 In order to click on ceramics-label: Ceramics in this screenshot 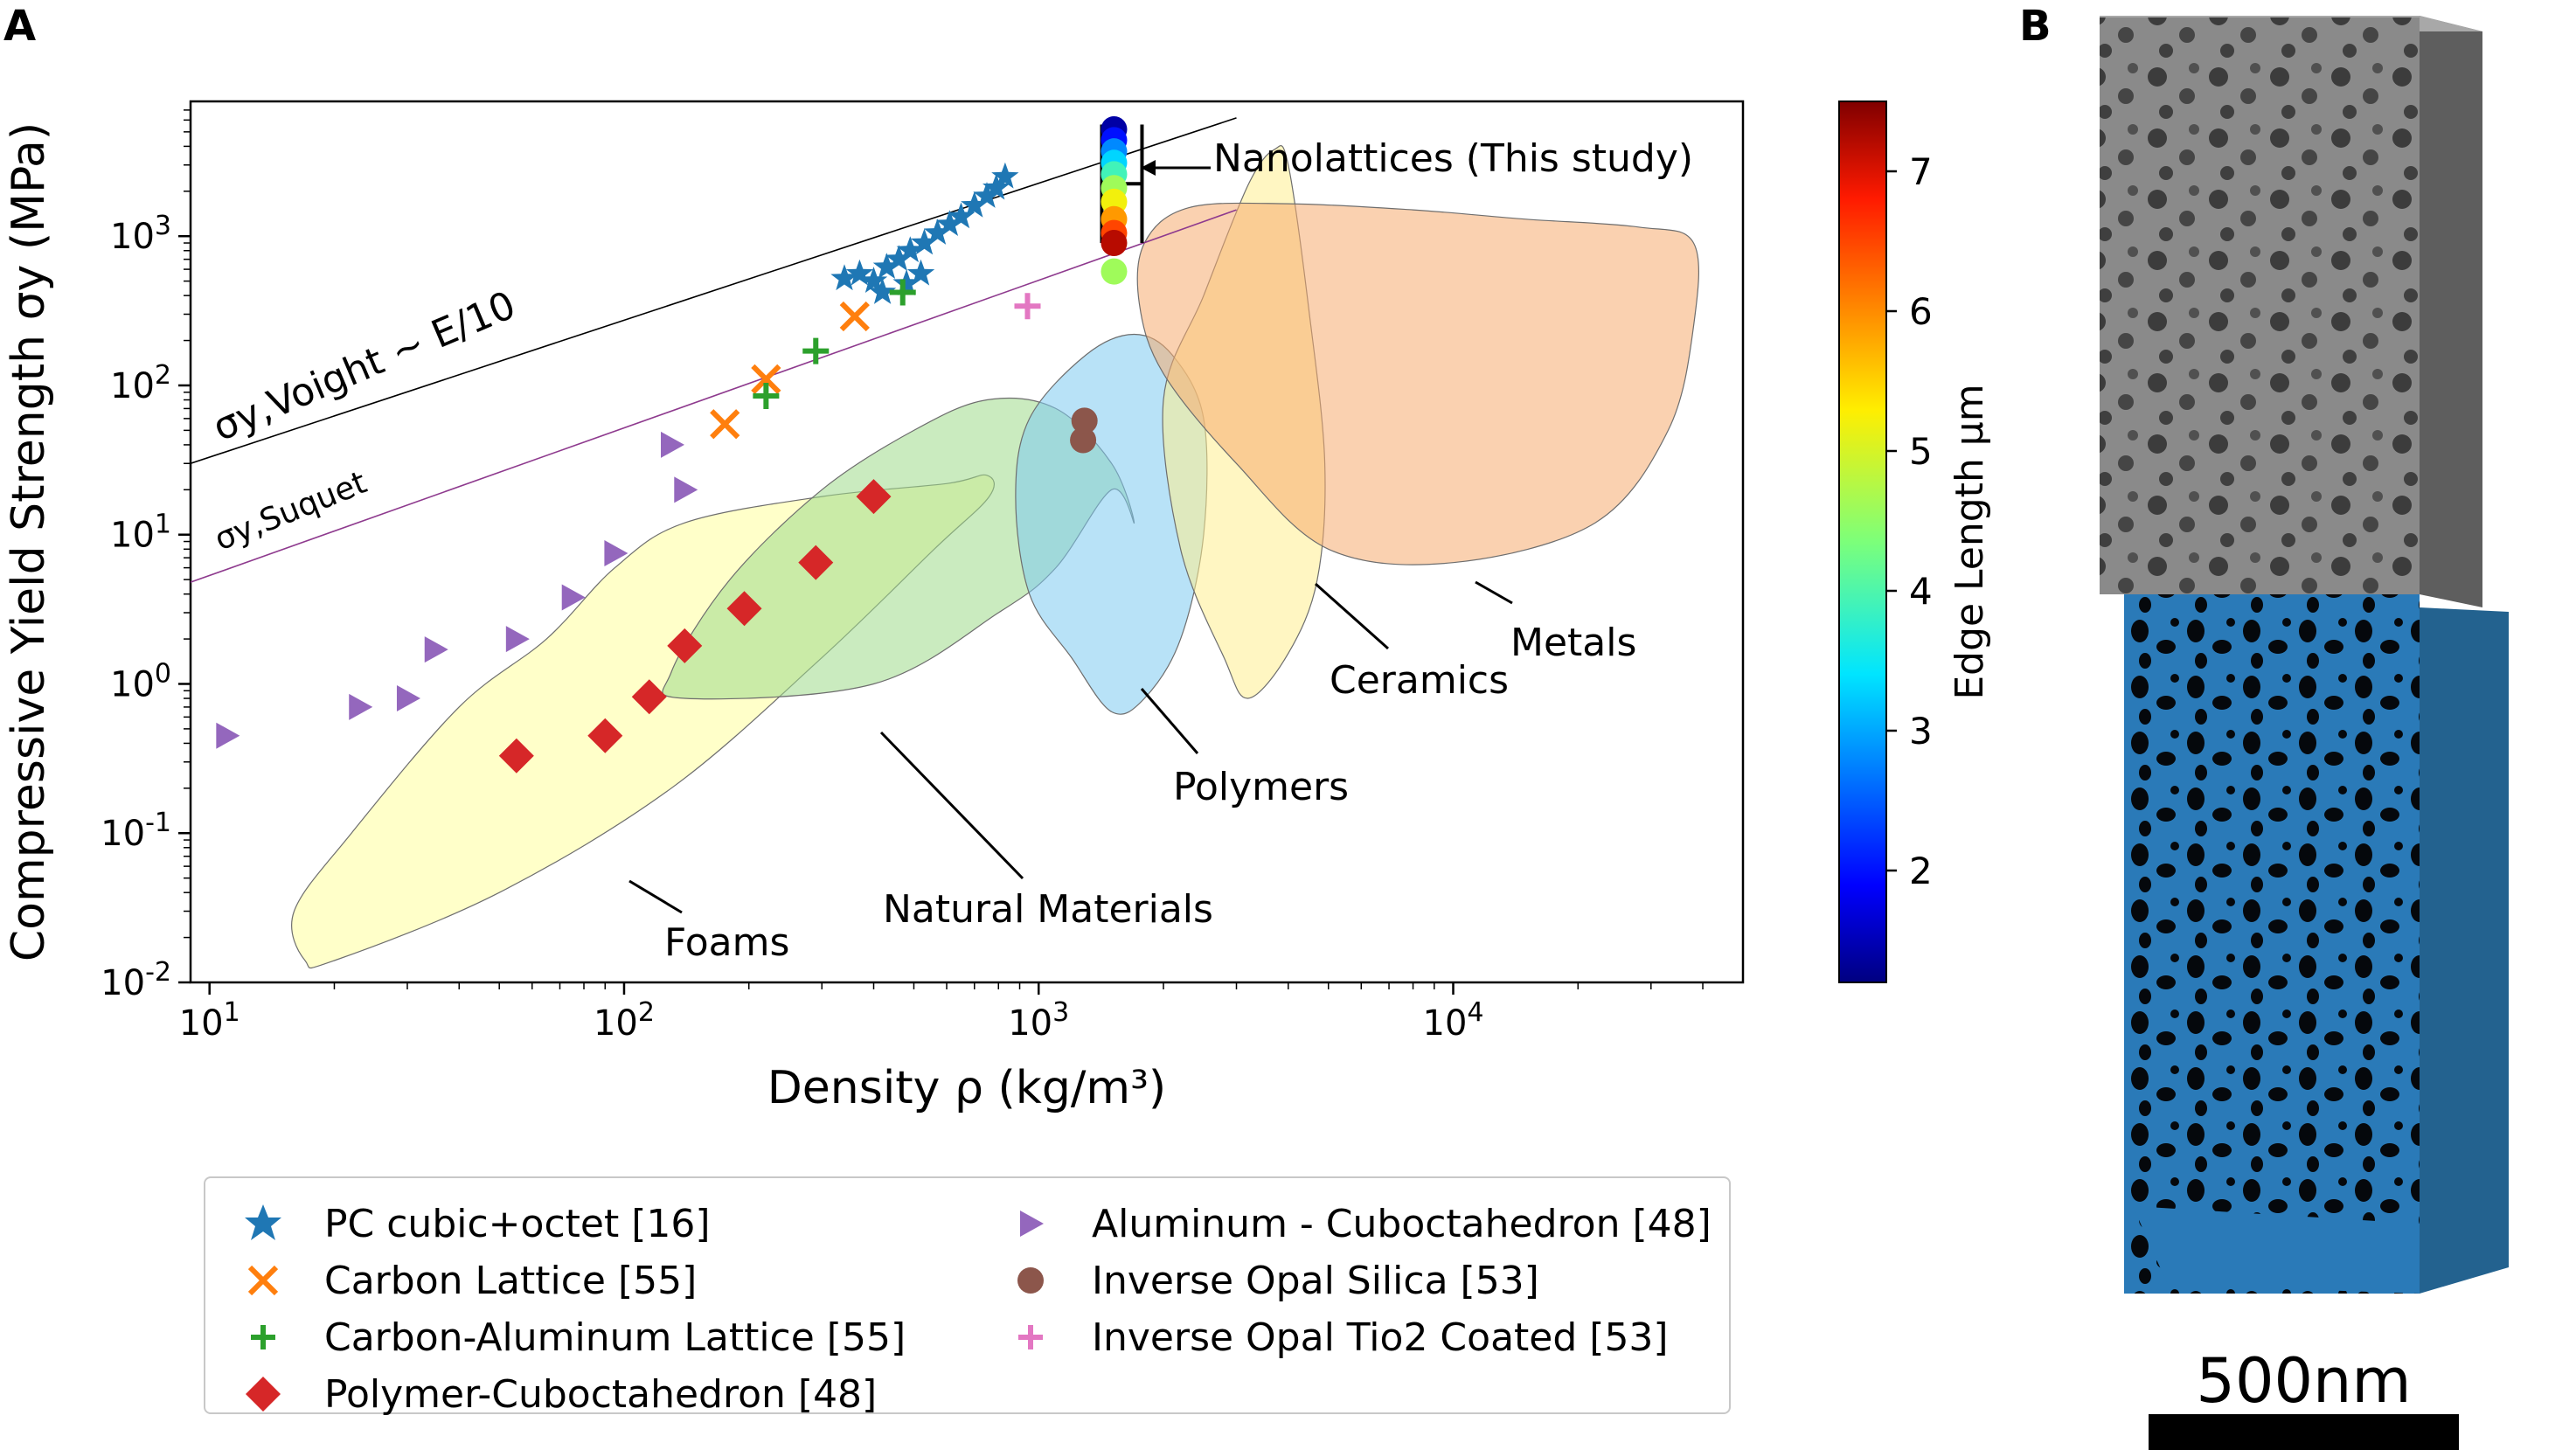, I will do `click(1419, 680)`.